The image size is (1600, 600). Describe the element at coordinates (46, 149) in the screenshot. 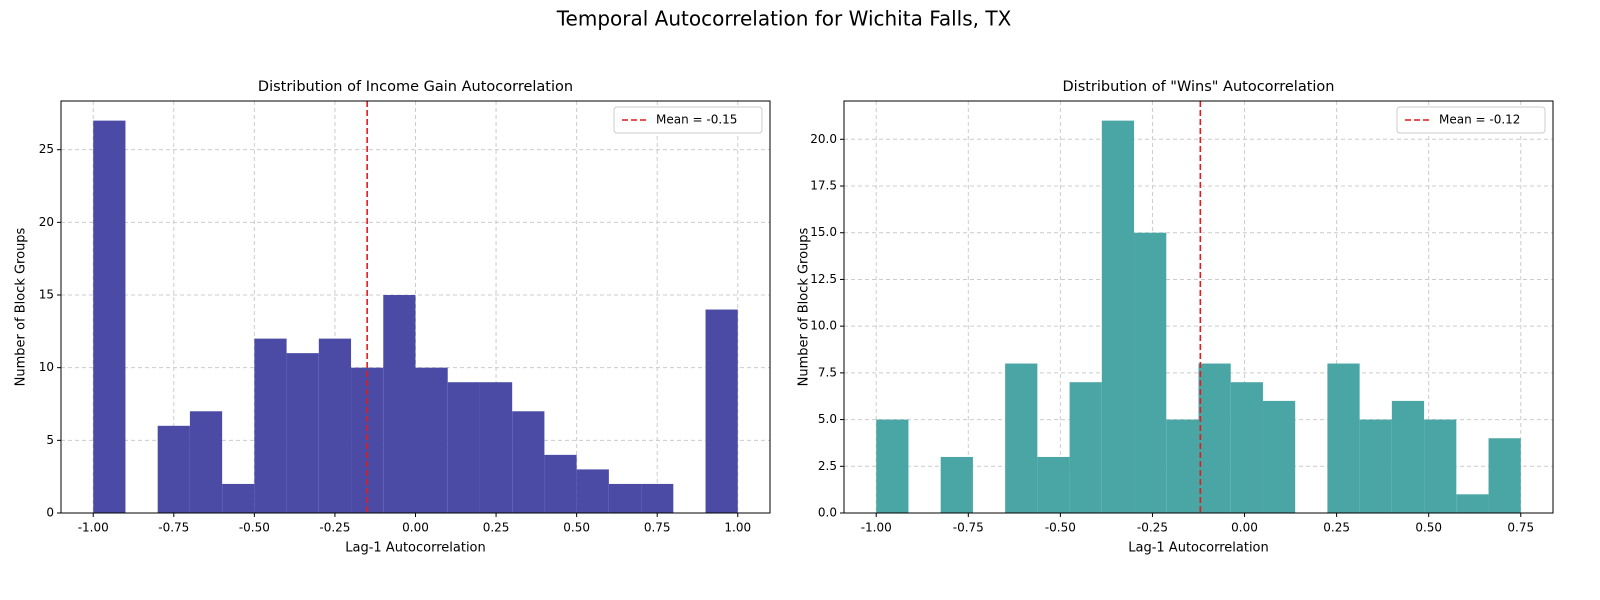

I see `y-tick-label: 25` at that location.